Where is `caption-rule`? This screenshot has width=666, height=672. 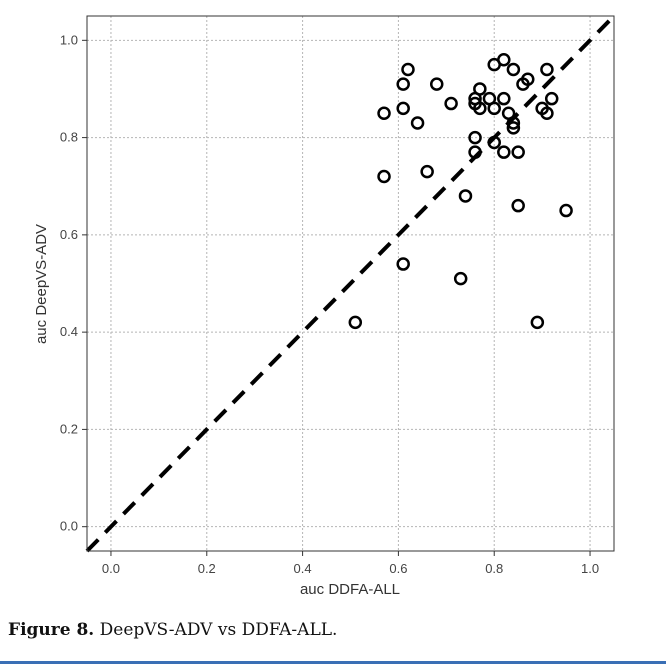 caption-rule is located at coordinates (333, 662).